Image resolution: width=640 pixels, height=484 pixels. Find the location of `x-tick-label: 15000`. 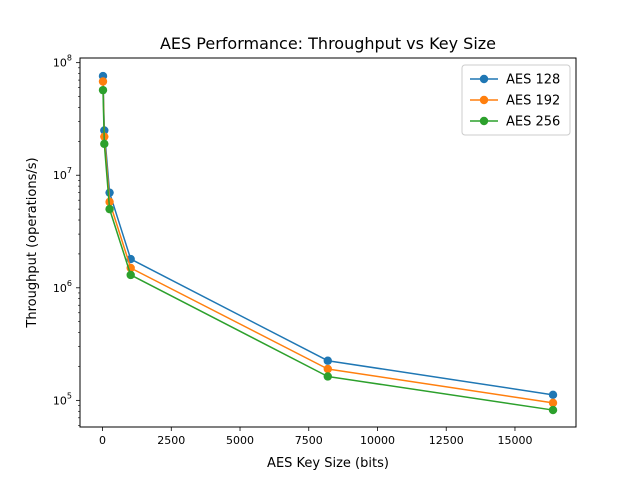

x-tick-label: 15000 is located at coordinates (514, 440).